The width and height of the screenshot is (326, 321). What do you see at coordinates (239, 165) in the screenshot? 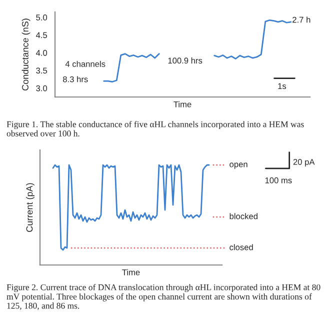
I see `ref-line-label: open` at bounding box center [239, 165].